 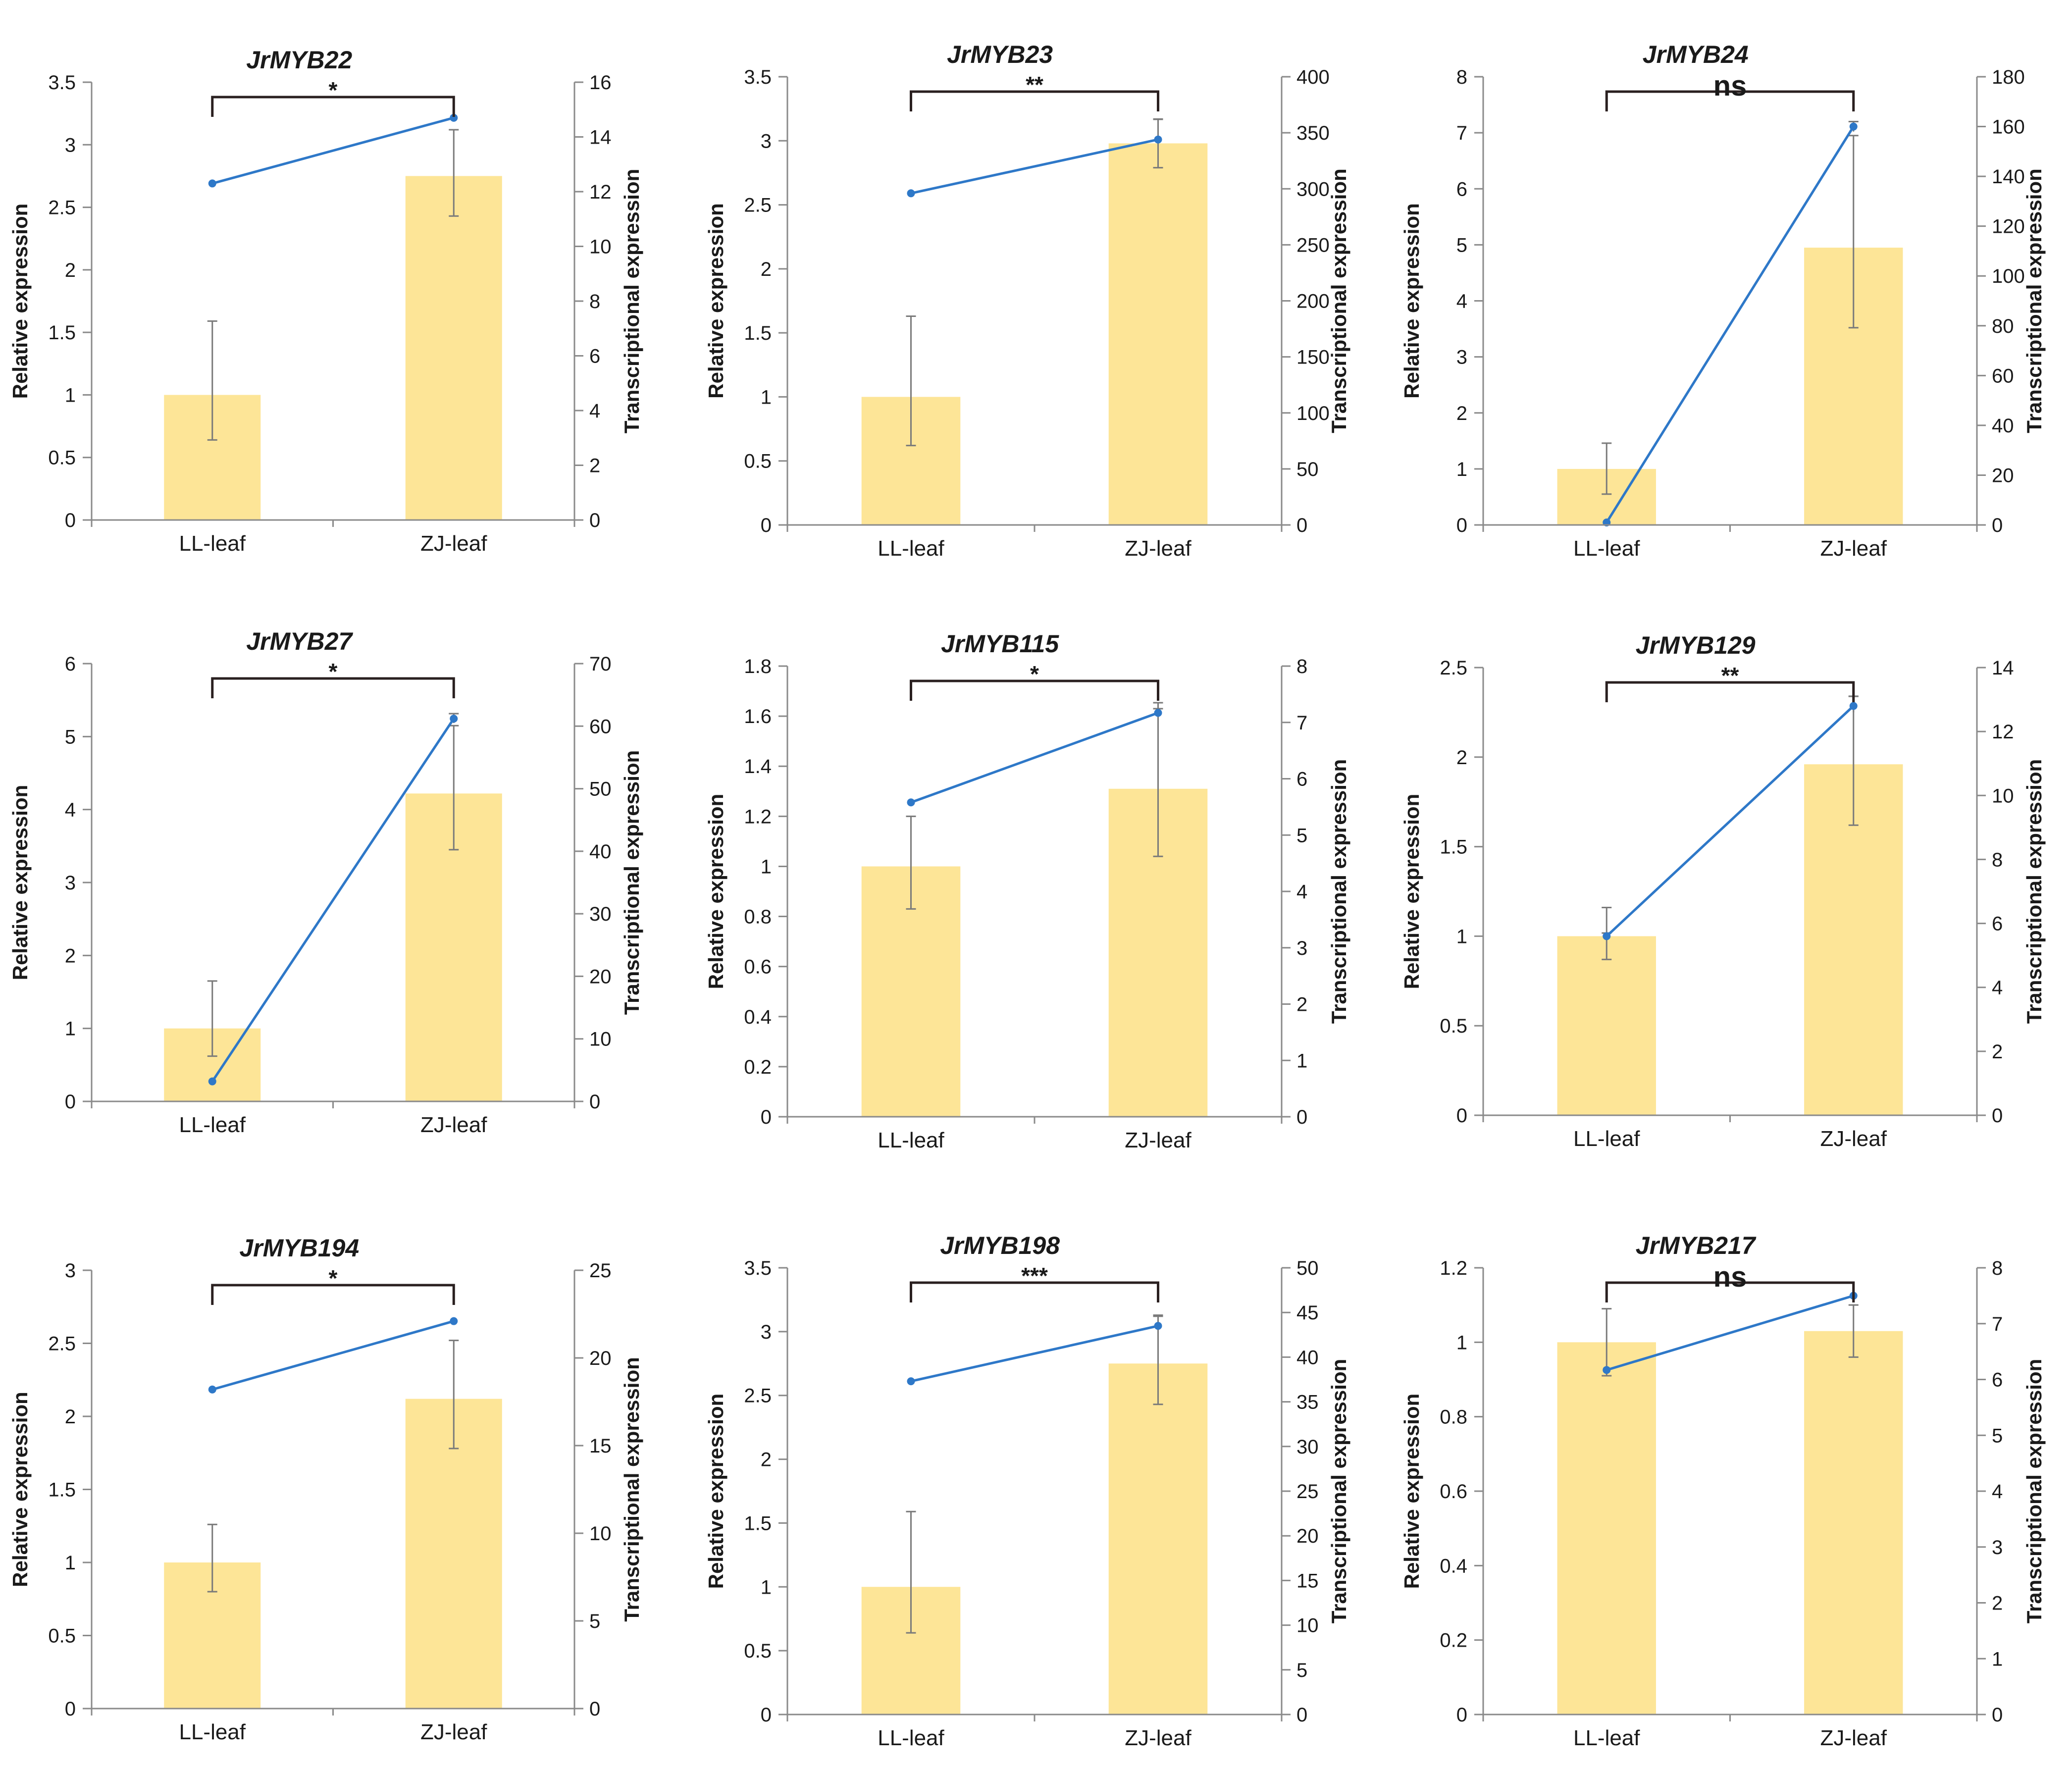 What do you see at coordinates (1000, 54) in the screenshot?
I see `chart-title: JrMYB23` at bounding box center [1000, 54].